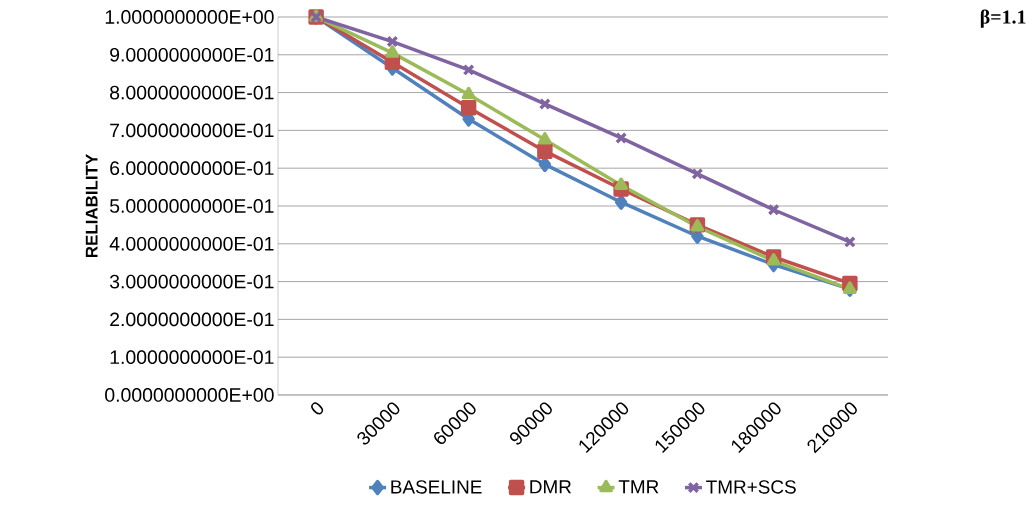 The height and width of the screenshot is (514, 1032). I want to click on y-tick-label: 3.0000000000E-01, so click(191, 281).